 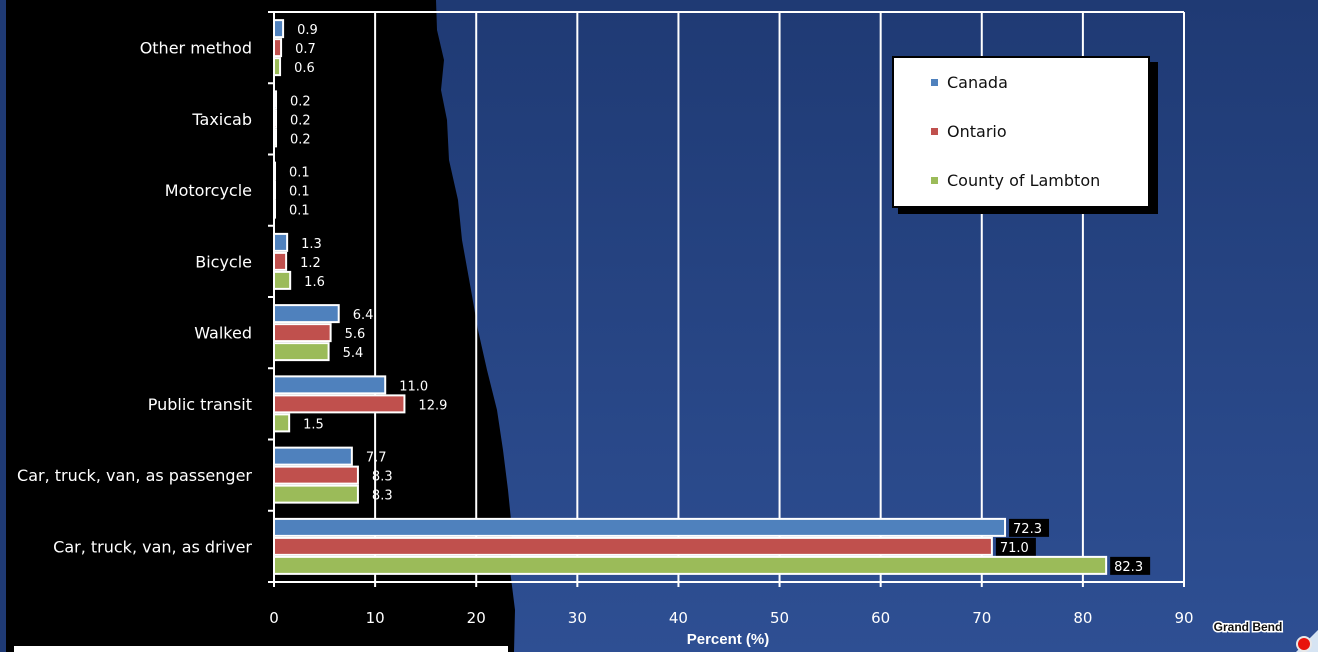 I want to click on legend: Canada Ontario County of Lambton, so click(x=1025, y=135).